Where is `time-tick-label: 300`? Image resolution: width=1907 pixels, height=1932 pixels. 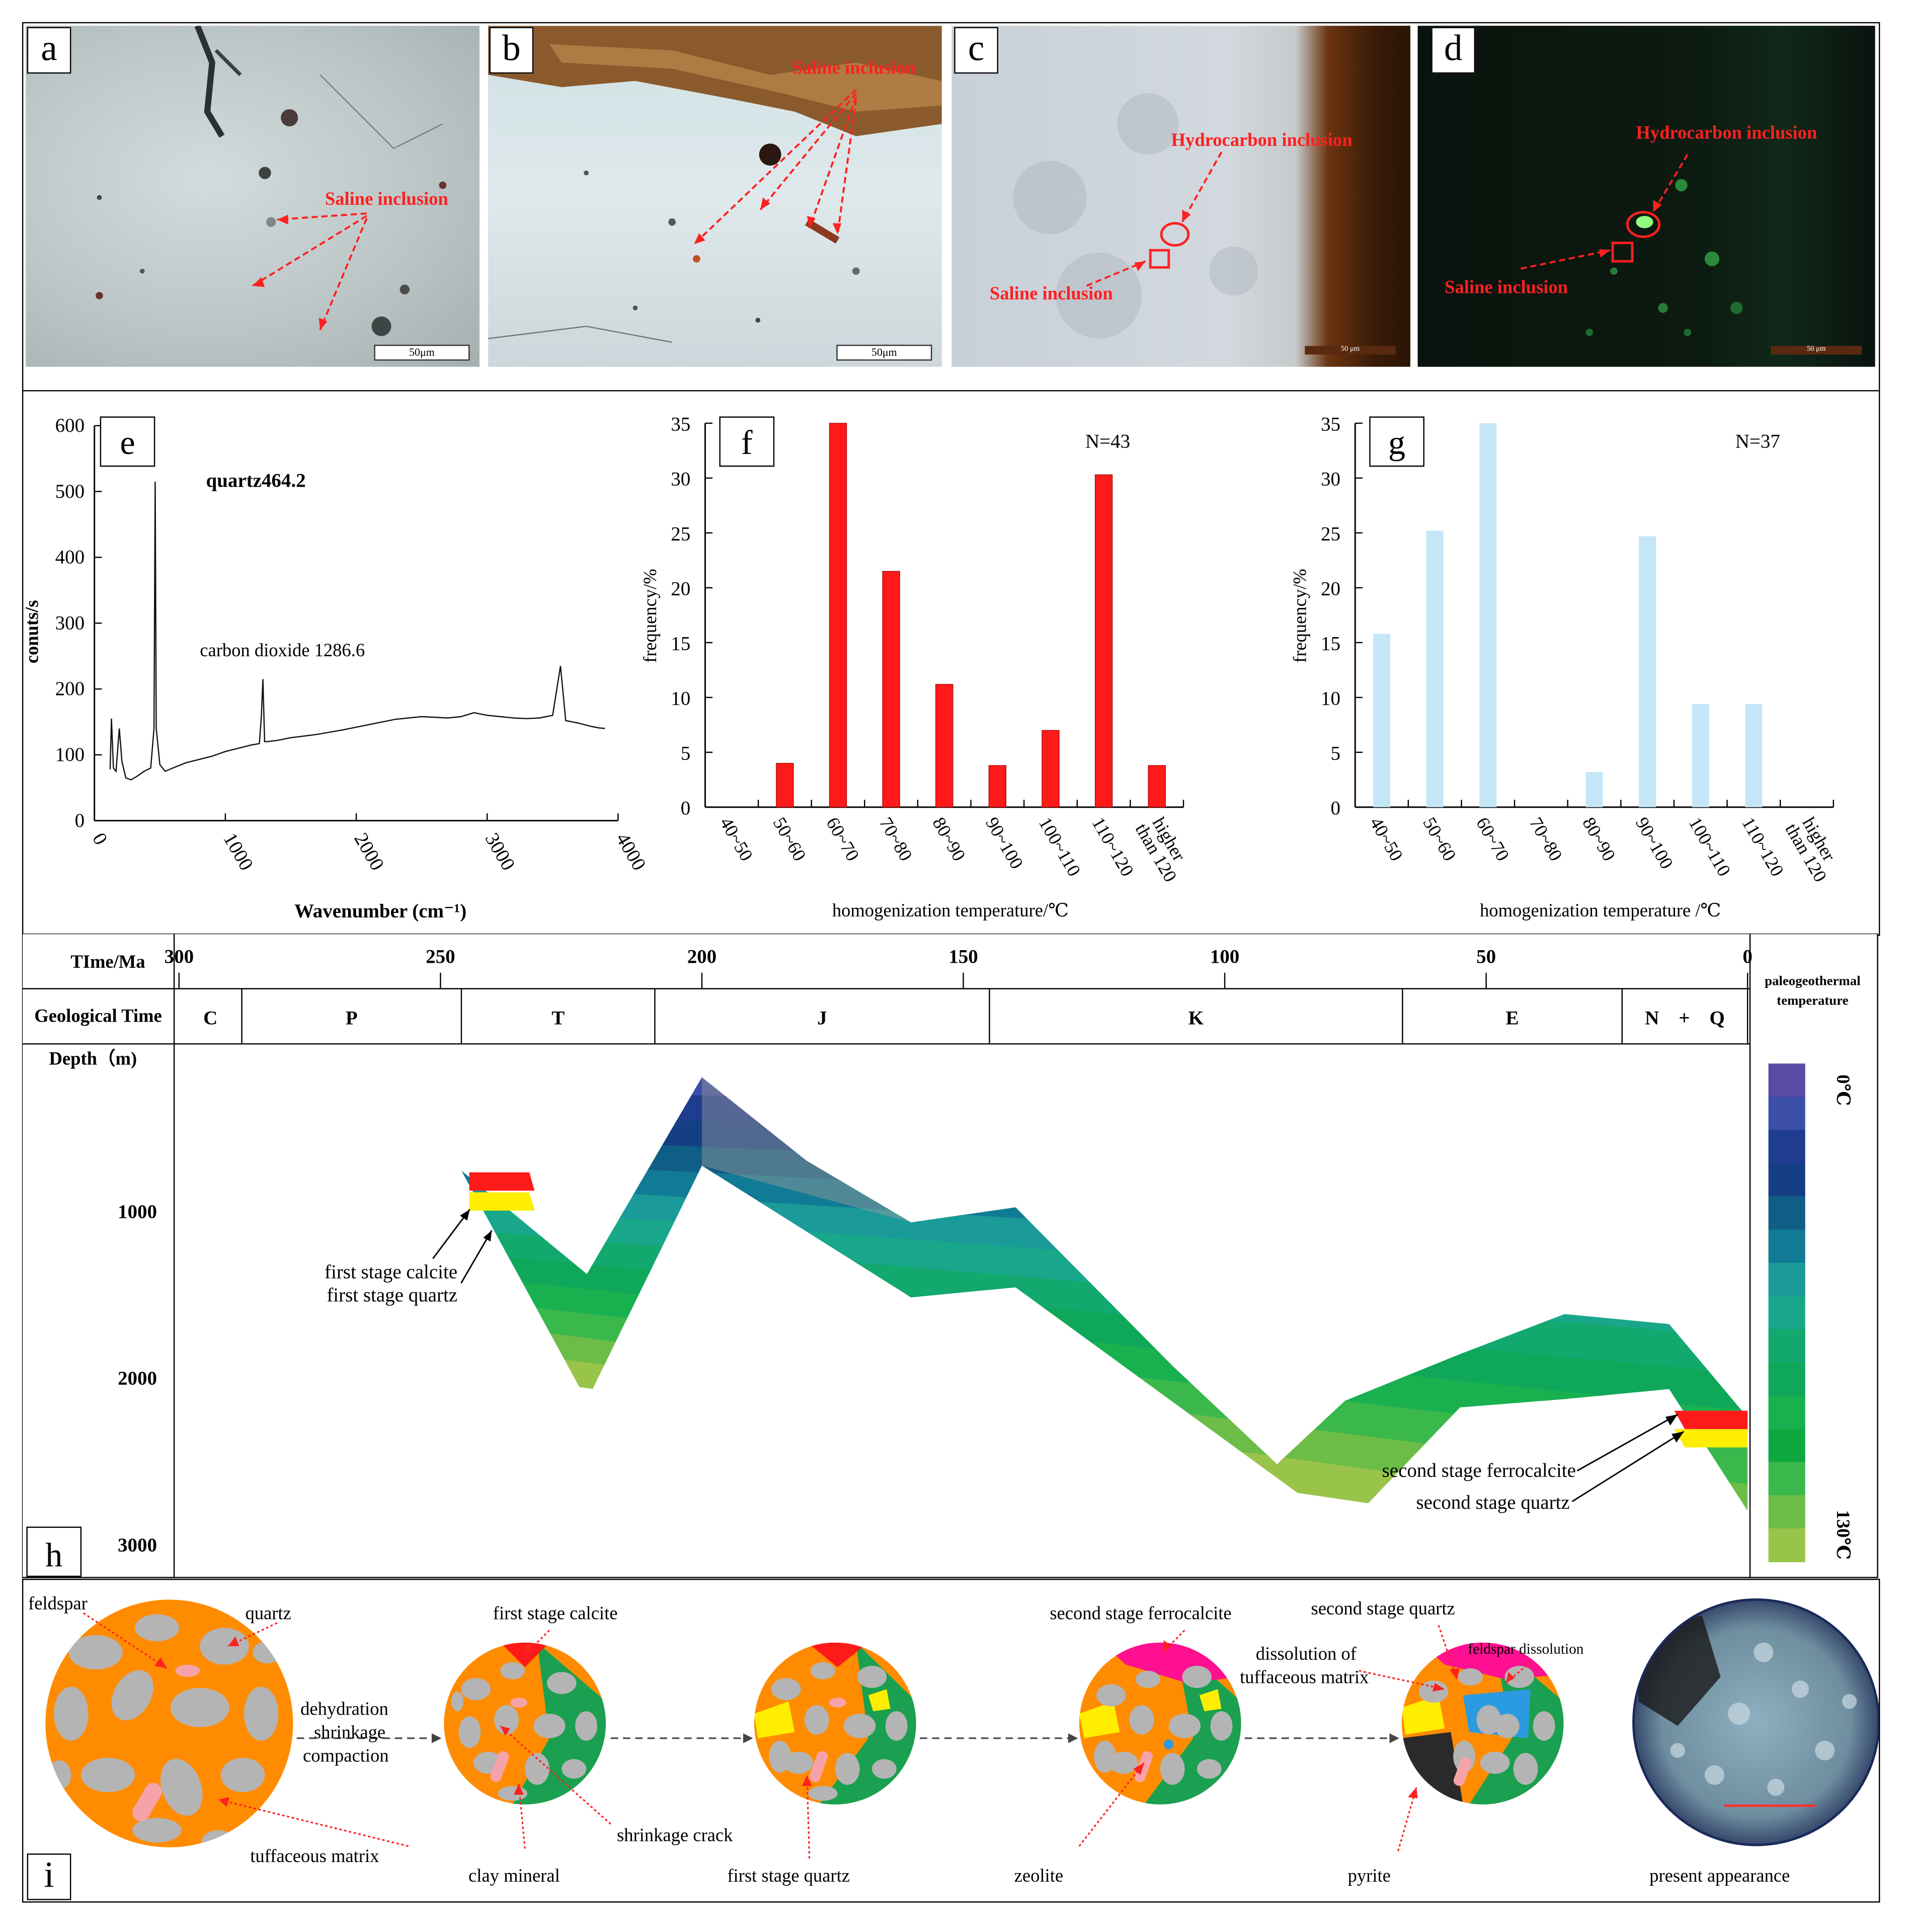 time-tick-label: 300 is located at coordinates (179, 956).